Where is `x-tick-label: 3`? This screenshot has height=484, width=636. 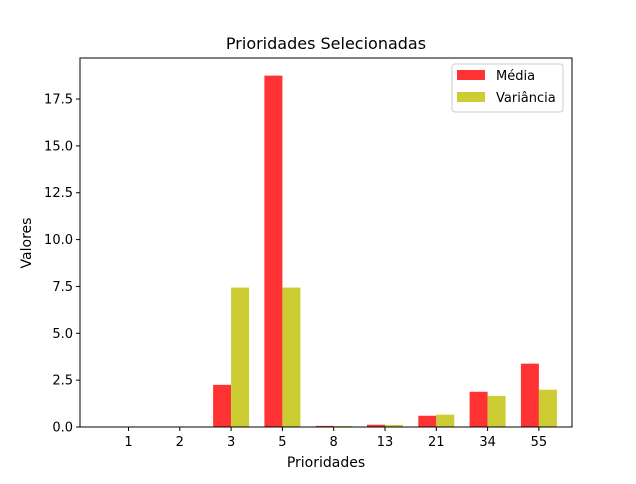
x-tick-label: 3 is located at coordinates (231, 442).